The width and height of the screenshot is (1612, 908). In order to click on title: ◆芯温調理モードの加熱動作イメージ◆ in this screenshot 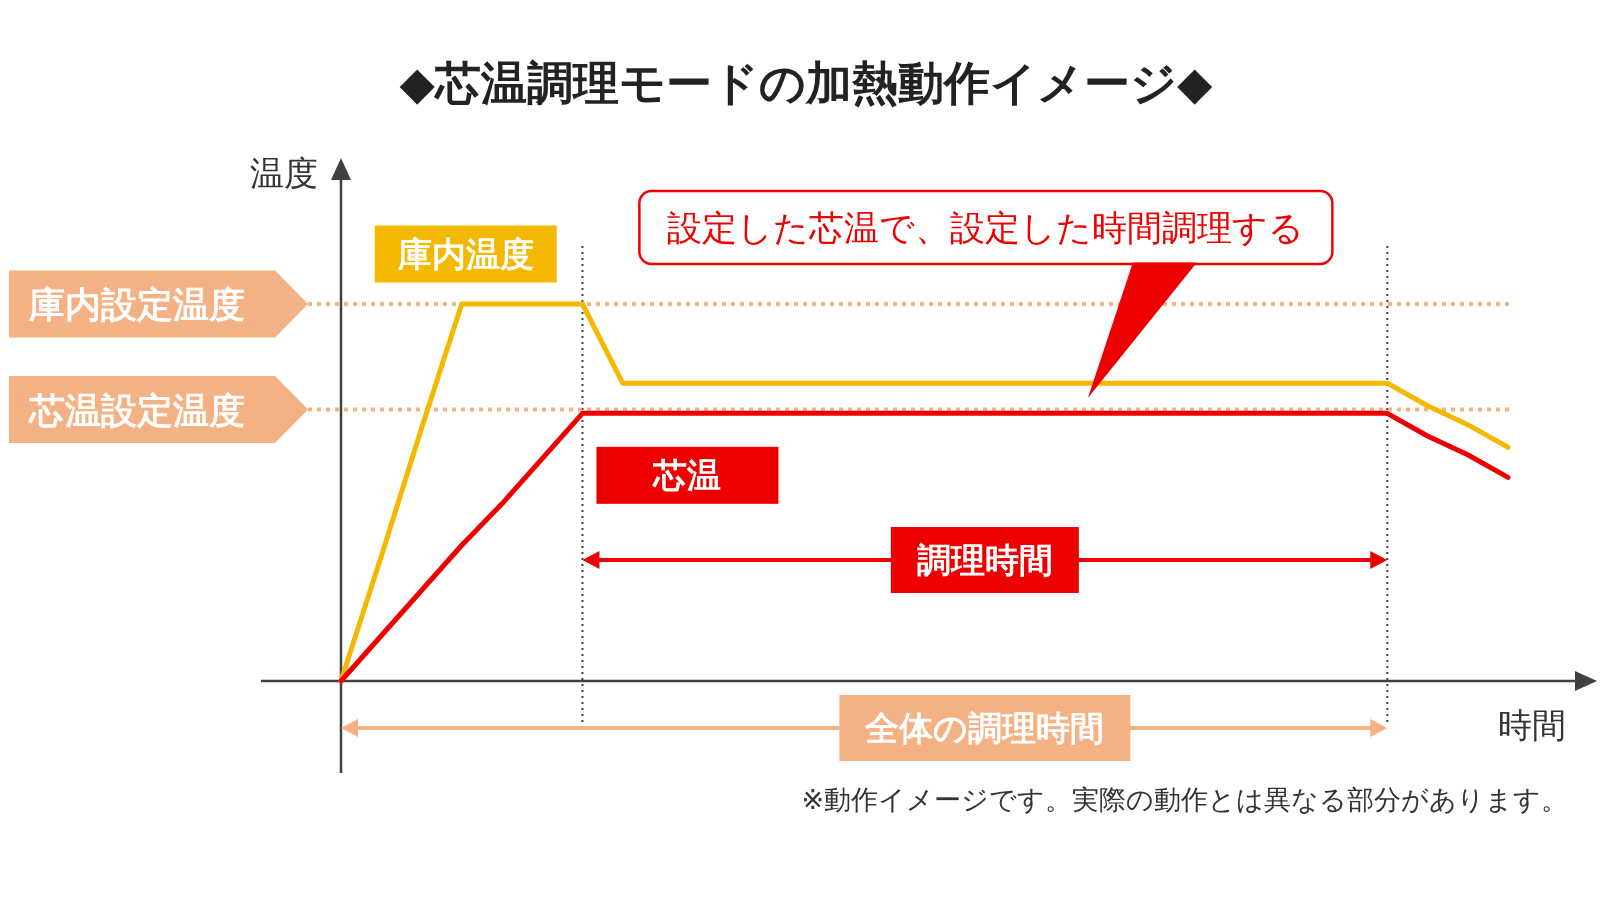, I will do `click(806, 83)`.